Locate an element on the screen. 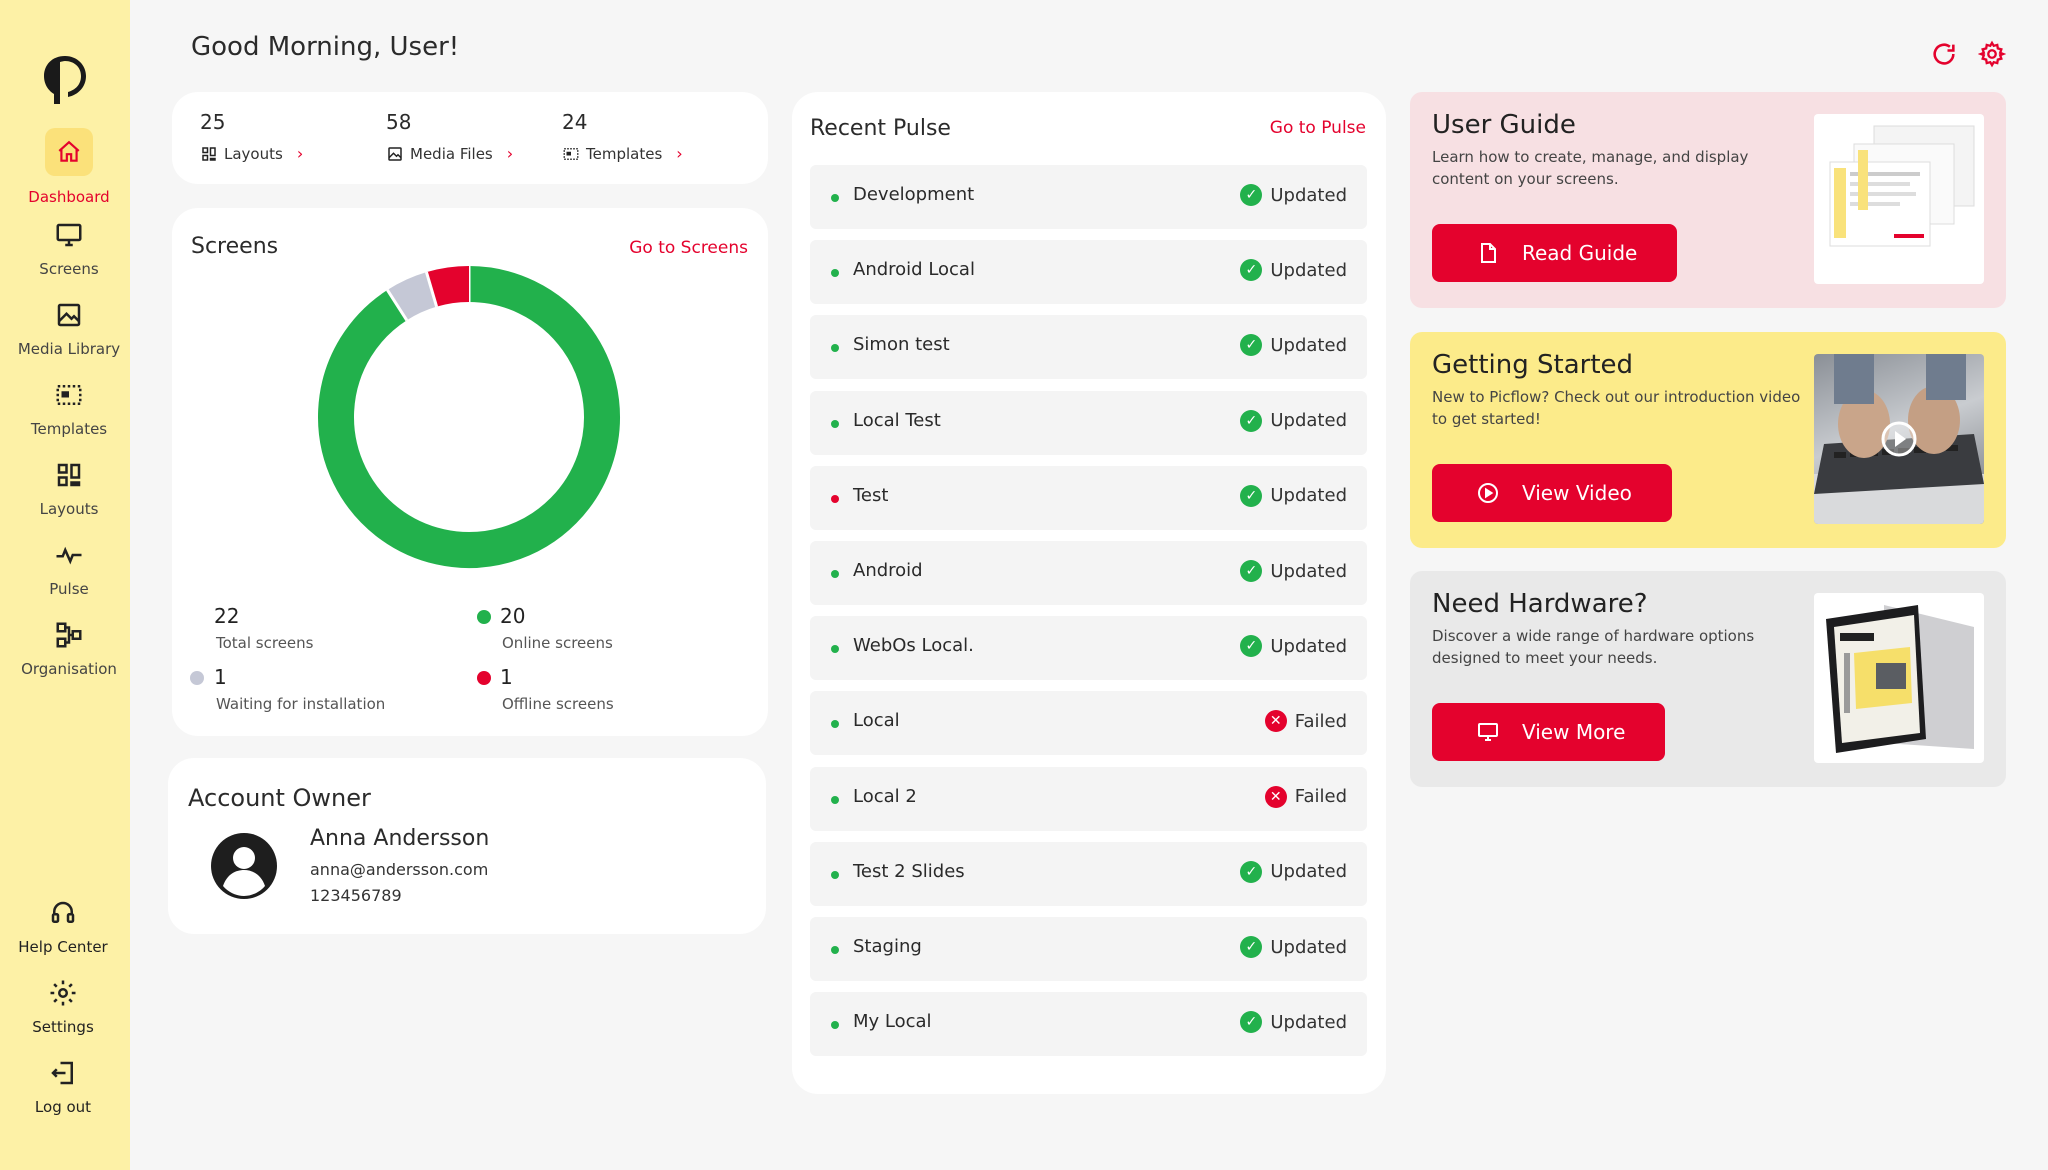 This screenshot has height=1170, width=2048. online-dot is located at coordinates (484, 617).